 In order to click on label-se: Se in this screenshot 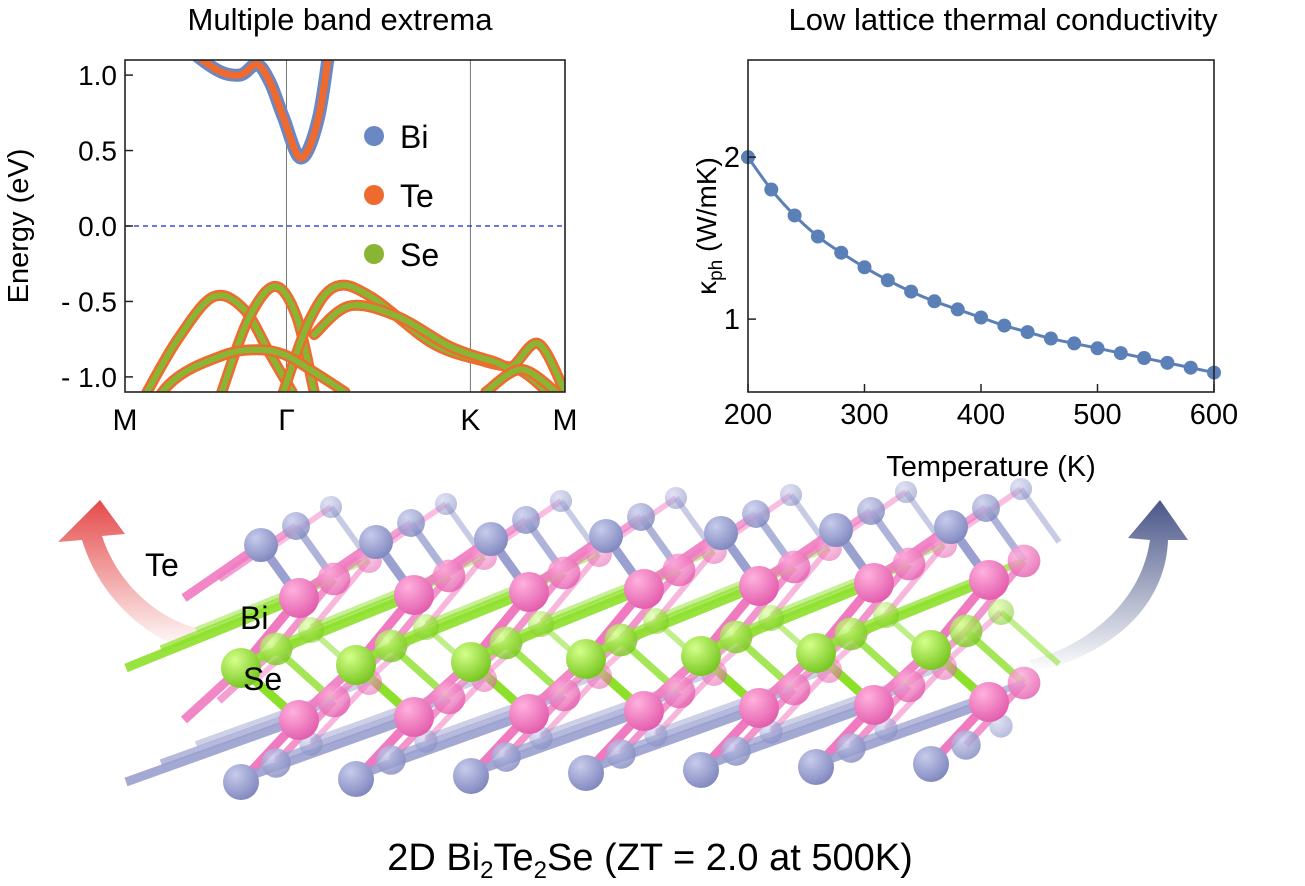, I will do `click(262, 679)`.